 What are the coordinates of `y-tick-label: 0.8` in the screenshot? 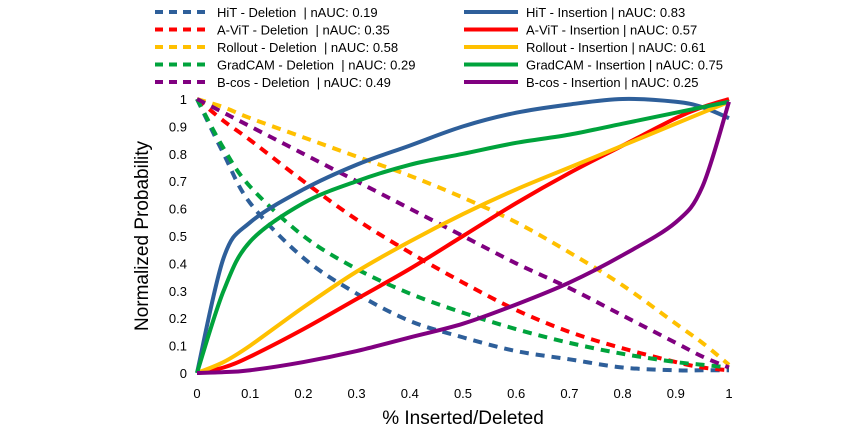 It's located at (178, 154).